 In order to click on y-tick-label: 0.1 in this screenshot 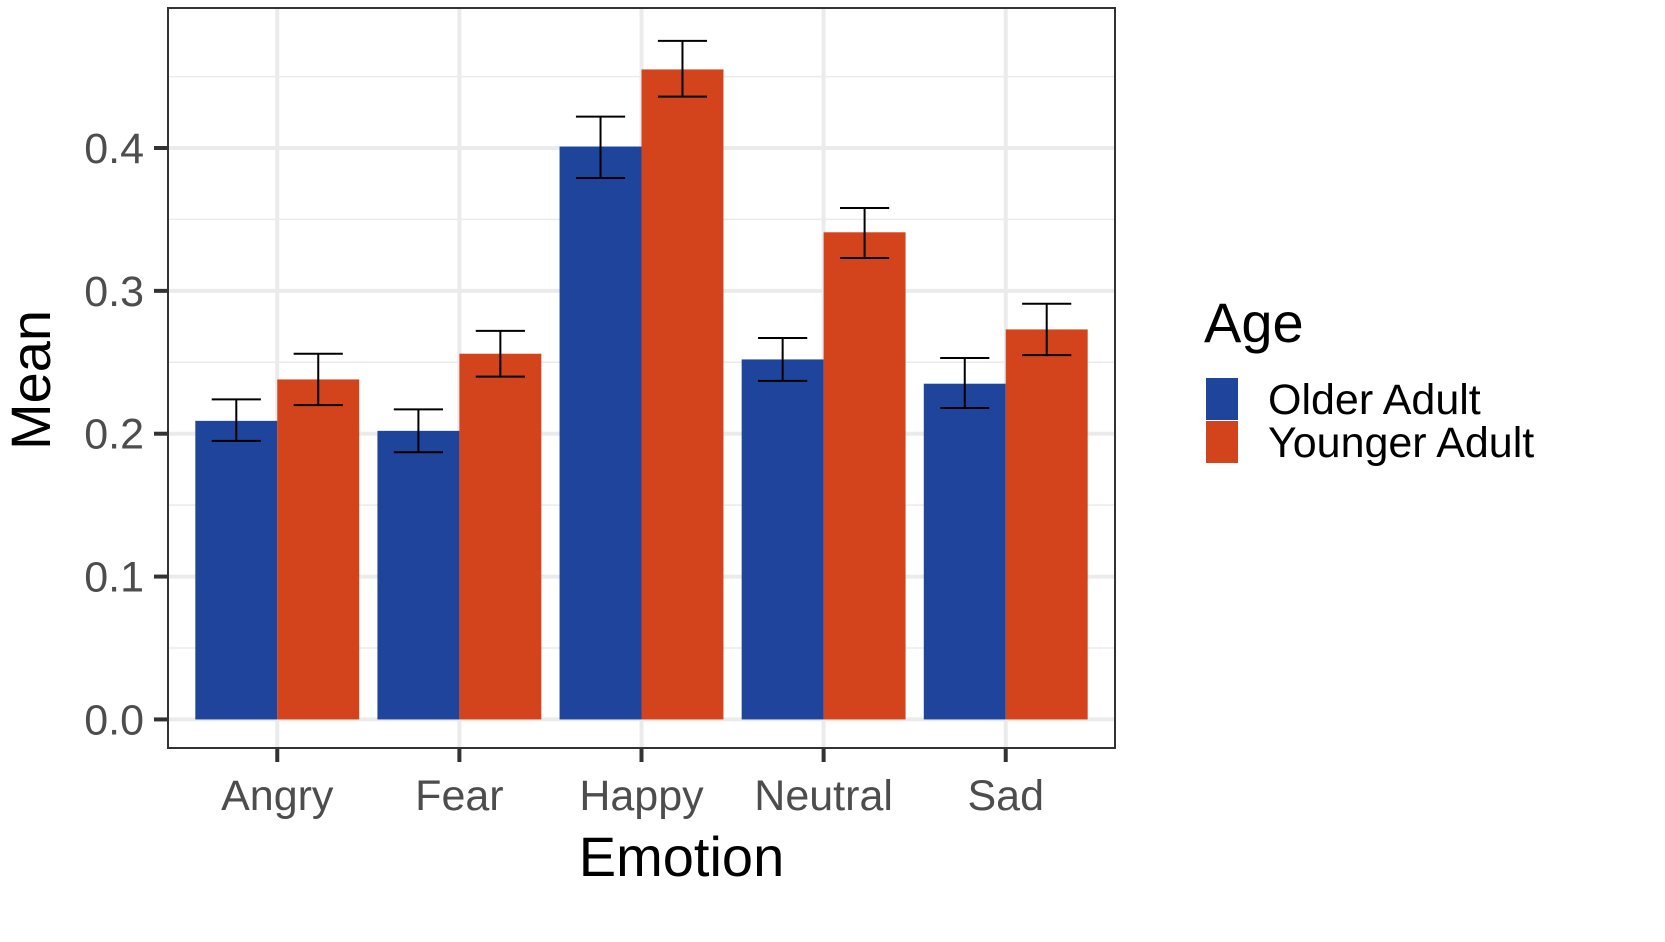, I will do `click(114, 578)`.